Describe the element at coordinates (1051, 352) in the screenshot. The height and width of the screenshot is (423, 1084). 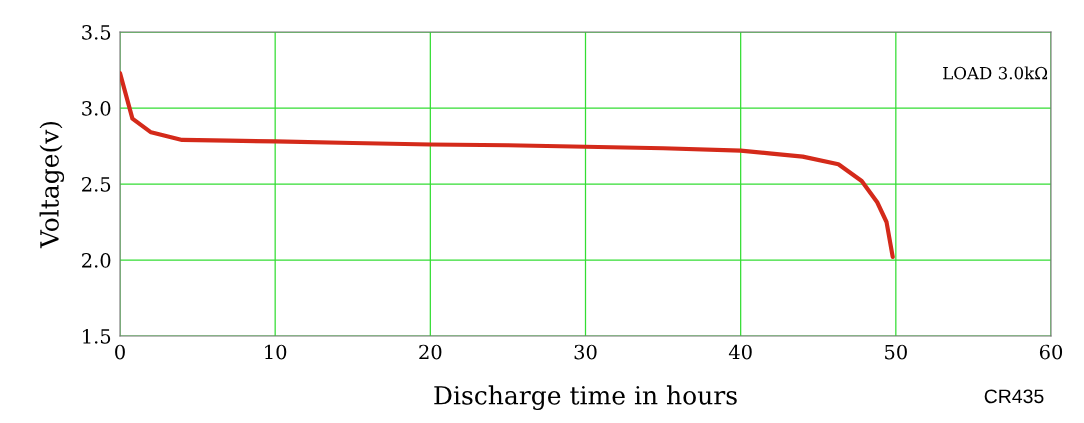
I see `x-tick-label: 60` at that location.